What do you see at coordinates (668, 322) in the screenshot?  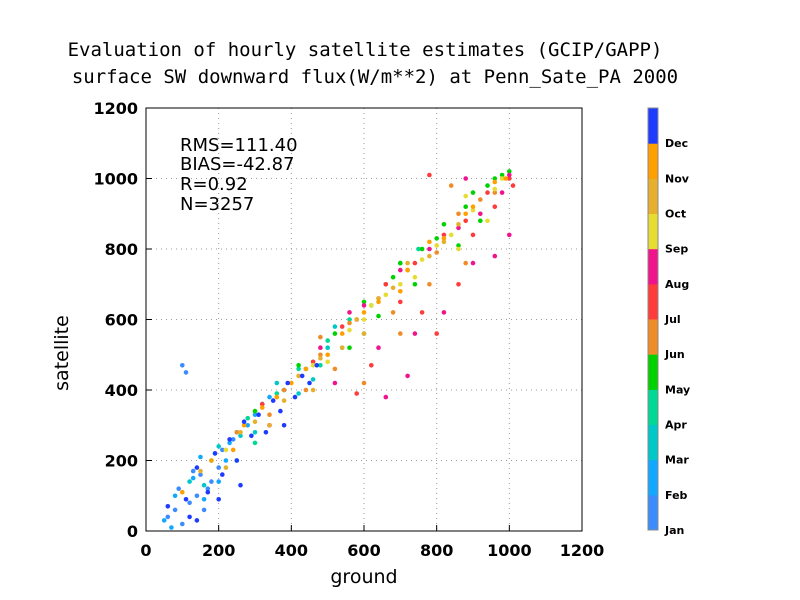 I see `colorbar-legend: Jan Feb Mar Apr May Jun Jul Aug Sep Oct Nov Dec` at bounding box center [668, 322].